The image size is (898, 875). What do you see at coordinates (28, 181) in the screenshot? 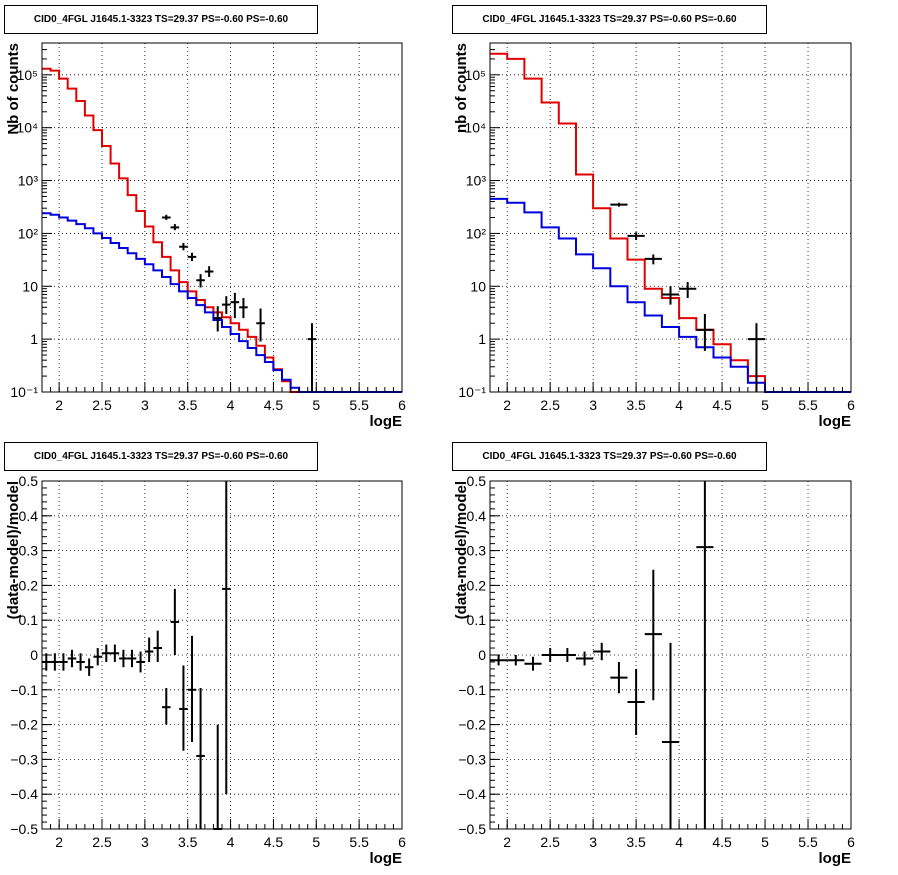
I see `y-tick-label: 10³` at bounding box center [28, 181].